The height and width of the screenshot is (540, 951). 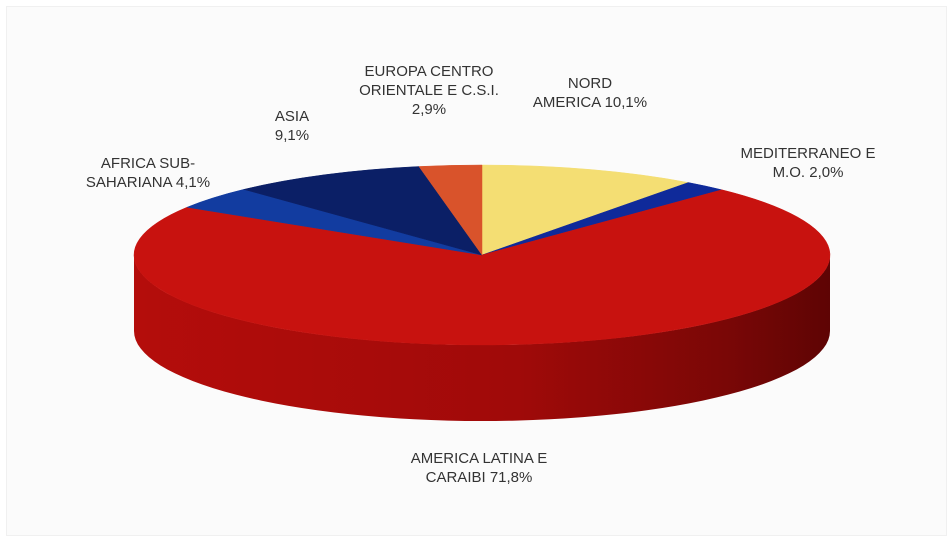 I want to click on pie-slice-europa-centro-orientale-e-c-s-i, so click(x=450, y=210).